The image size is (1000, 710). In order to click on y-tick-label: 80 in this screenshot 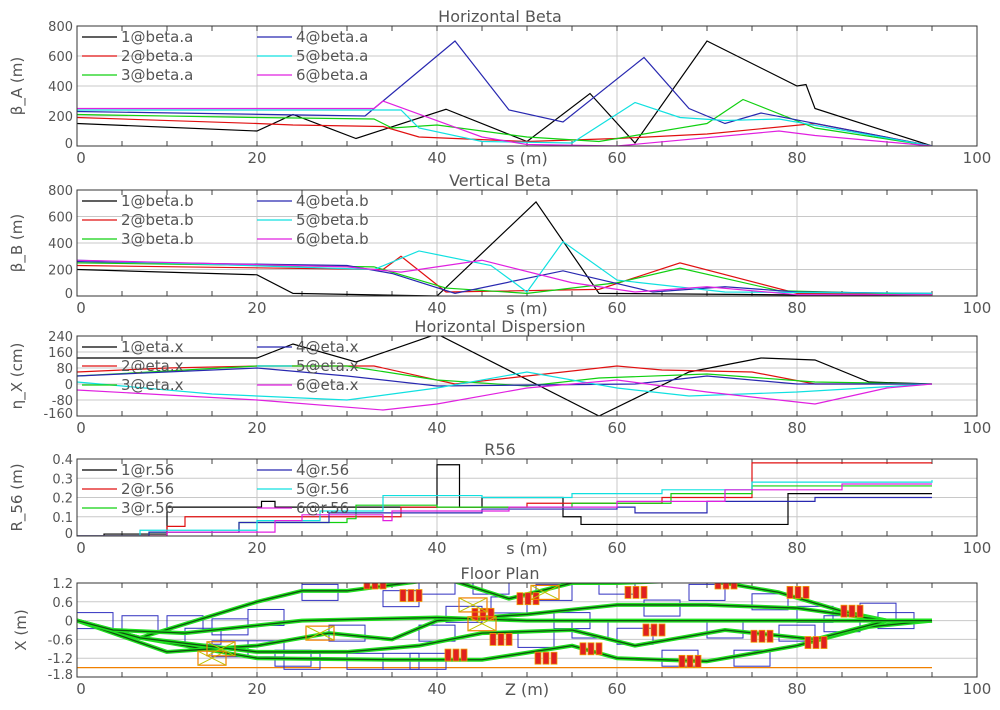, I will do `click(64, 369)`.